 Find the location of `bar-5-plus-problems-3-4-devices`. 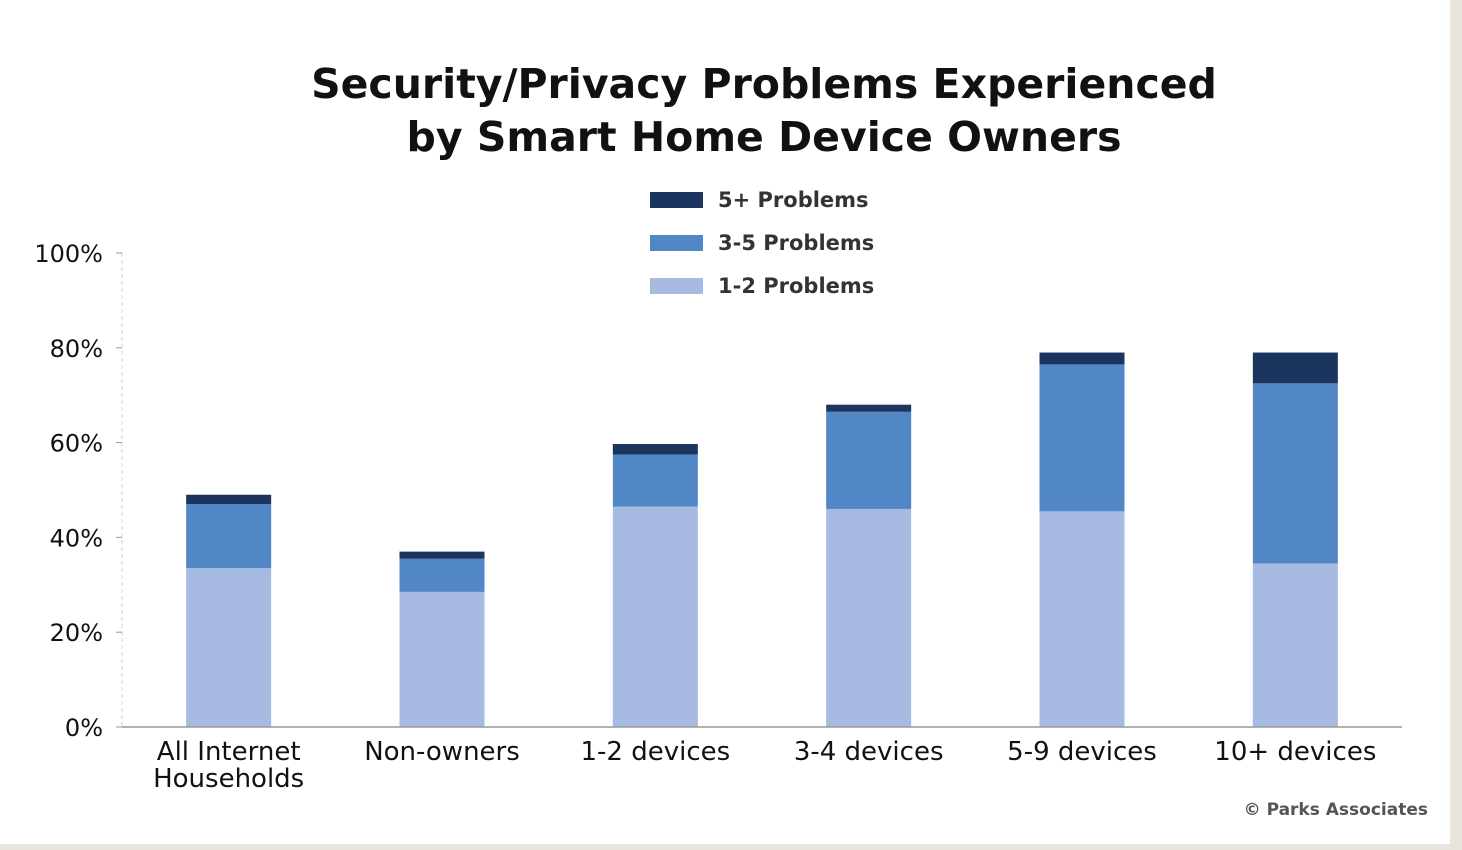

bar-5-plus-problems-3-4-devices is located at coordinates (869, 408).